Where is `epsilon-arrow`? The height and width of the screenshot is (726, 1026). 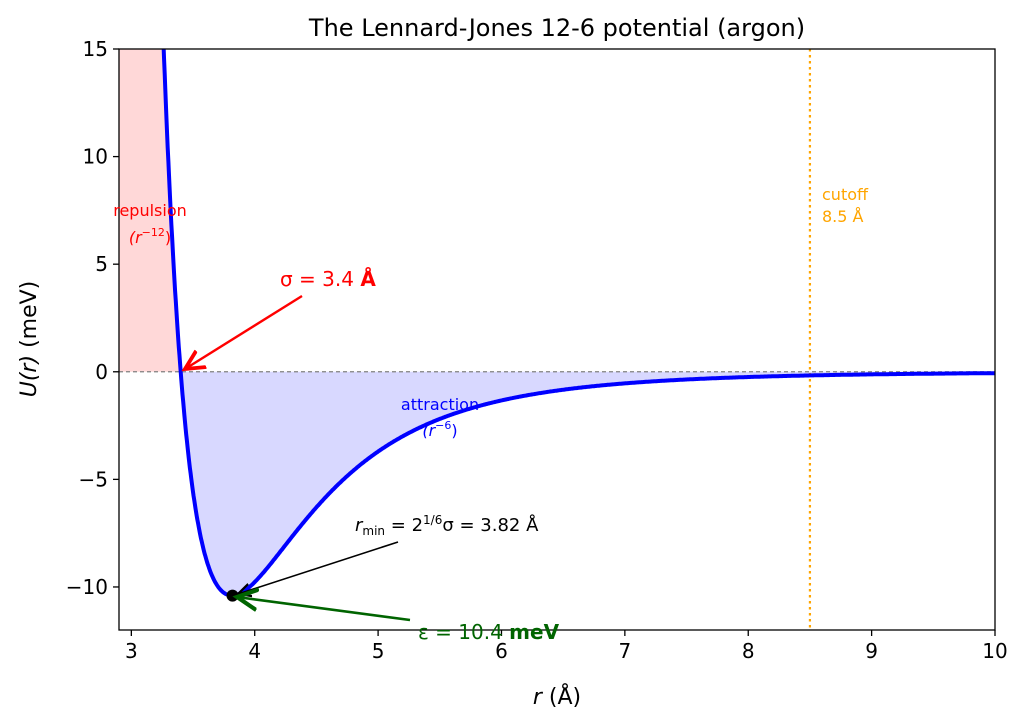 epsilon-arrow is located at coordinates (324, 609).